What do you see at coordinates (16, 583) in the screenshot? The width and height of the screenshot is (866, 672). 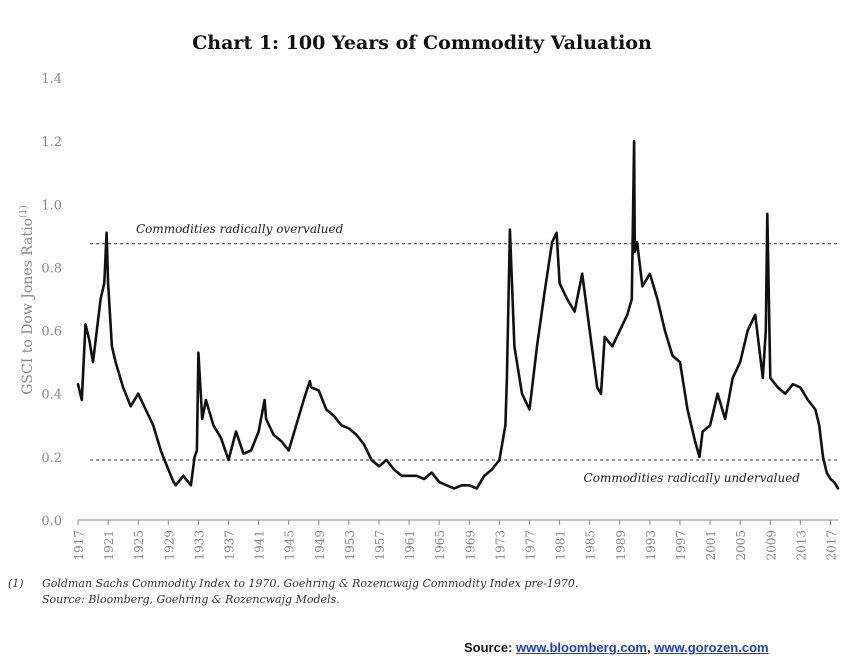 I see `footnote-number: (1)` at bounding box center [16, 583].